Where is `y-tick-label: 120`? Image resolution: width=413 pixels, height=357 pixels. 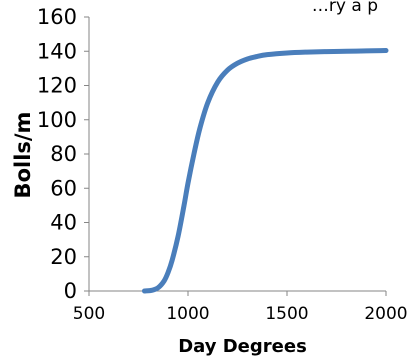
y-tick-label: 120 is located at coordinates (57, 86).